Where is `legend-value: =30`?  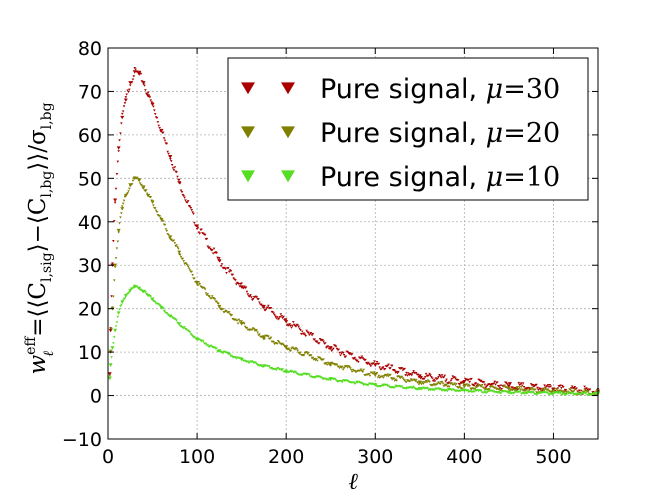 legend-value: =30 is located at coordinates (531, 89).